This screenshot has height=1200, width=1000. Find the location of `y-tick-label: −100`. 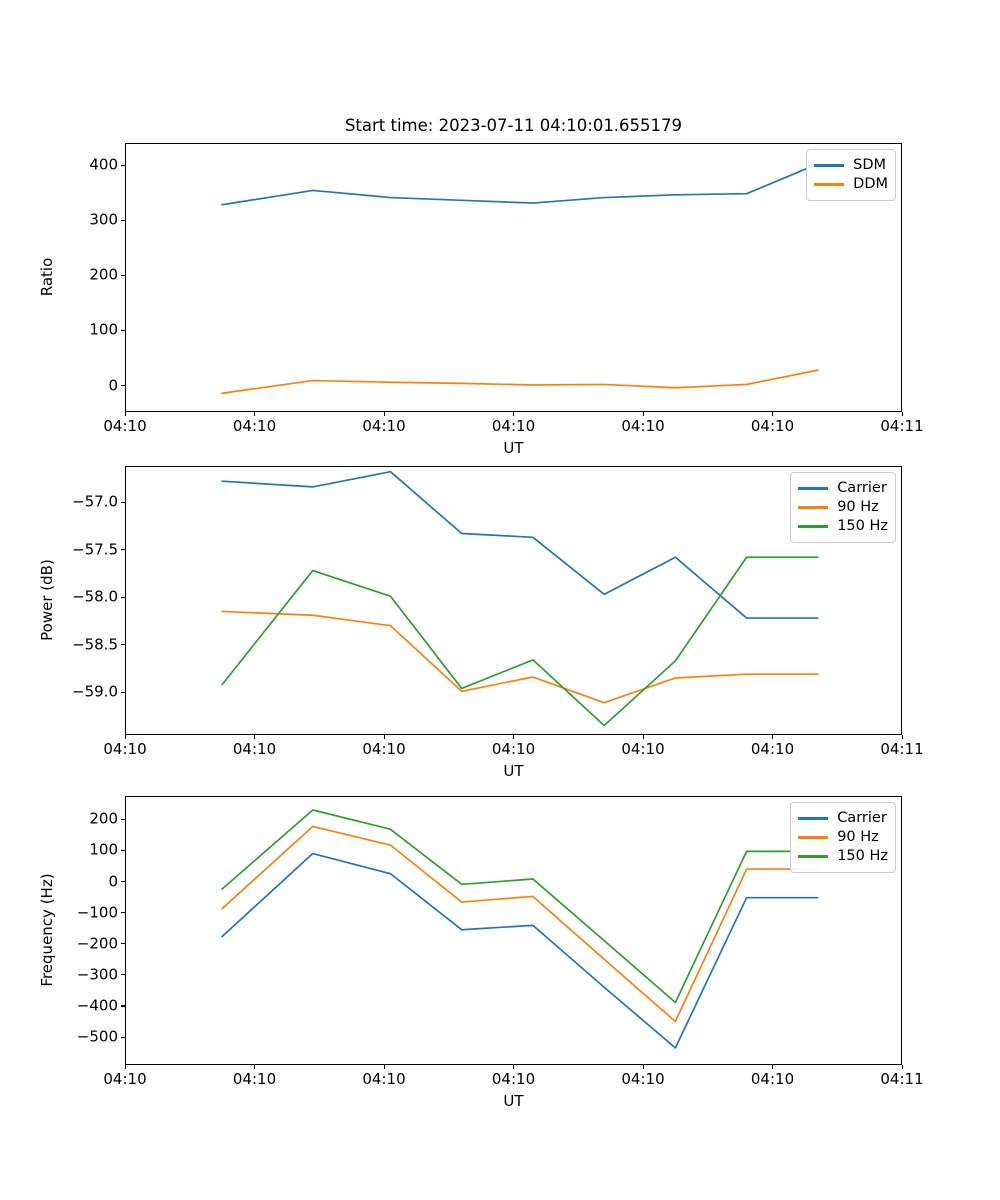

y-tick-label: −100 is located at coordinates (97, 912).